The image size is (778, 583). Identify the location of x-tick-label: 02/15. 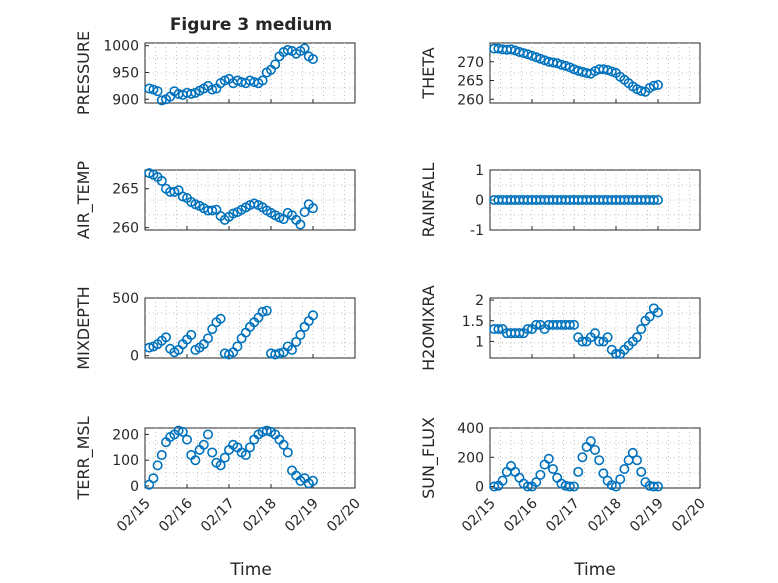
(134, 516).